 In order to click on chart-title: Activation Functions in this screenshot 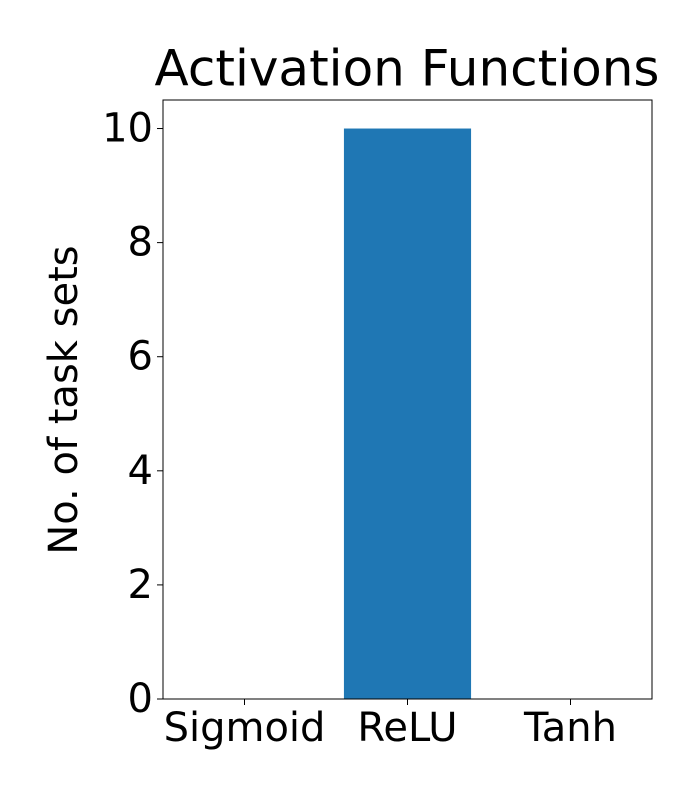, I will do `click(407, 69)`.